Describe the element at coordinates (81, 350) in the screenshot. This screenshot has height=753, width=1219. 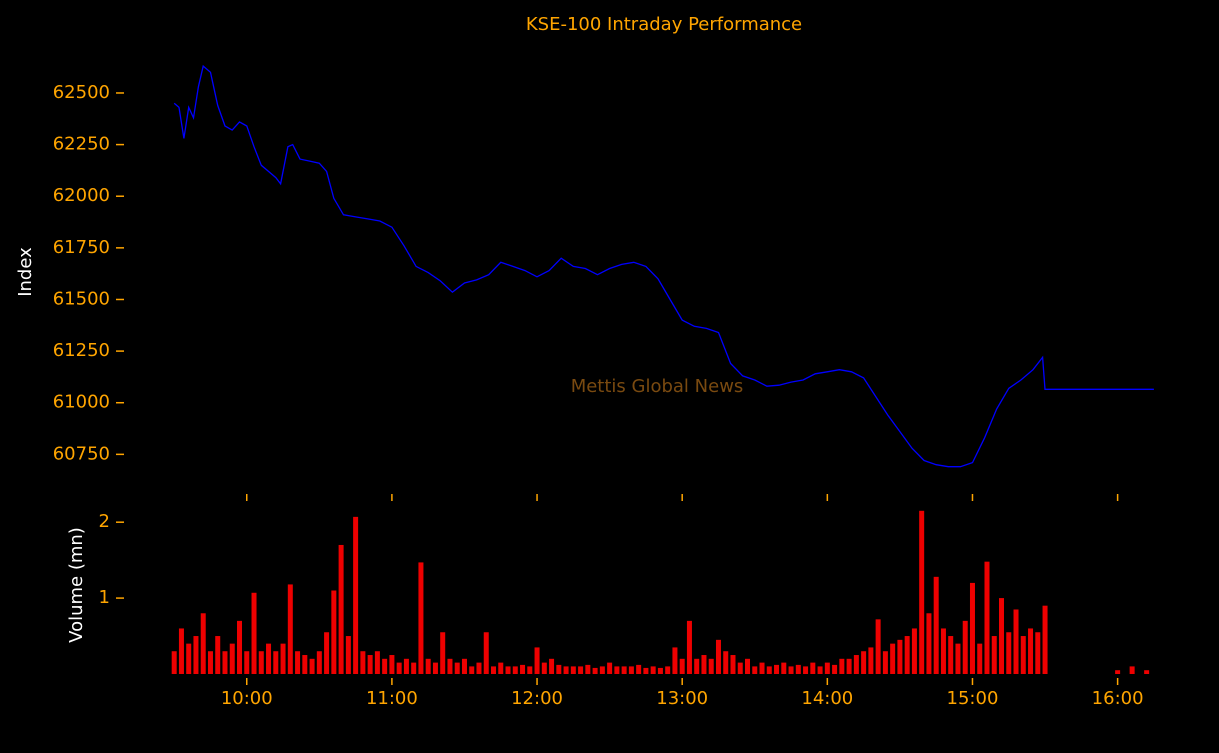
I see `y-tick-label: 61250` at that location.